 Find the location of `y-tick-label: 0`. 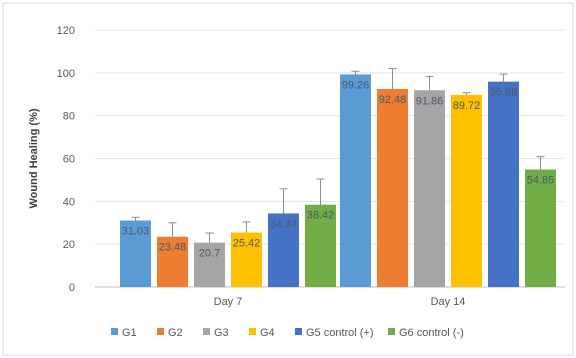

y-tick-label: 0 is located at coordinates (72, 288).